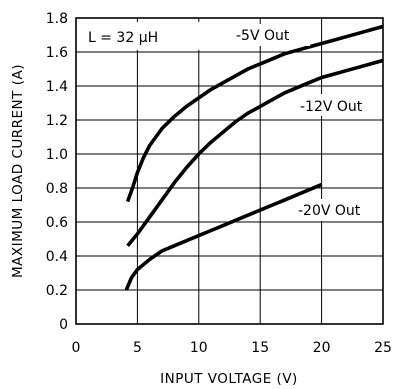 The width and height of the screenshot is (394, 389). I want to click on x-tick-label: 5, so click(137, 348).